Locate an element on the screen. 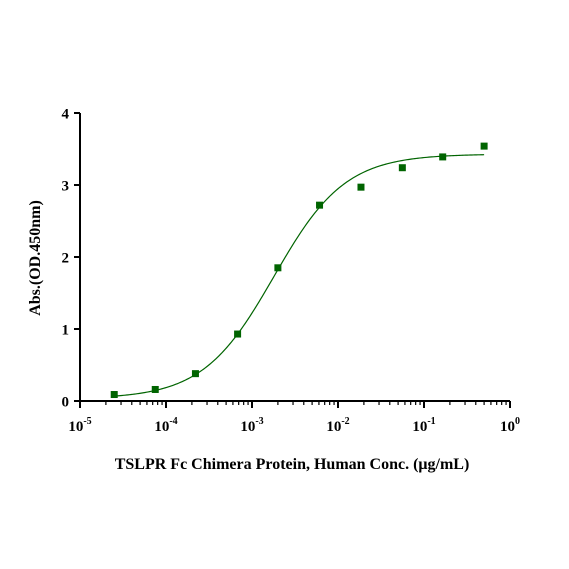 This screenshot has width=569, height=569. x-tick-label: 10⁻³ is located at coordinates (251, 425).